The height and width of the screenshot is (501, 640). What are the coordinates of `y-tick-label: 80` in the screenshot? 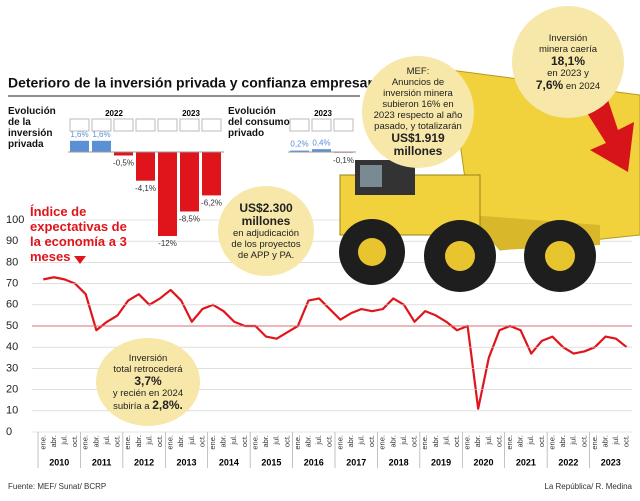 It's located at (12, 262).